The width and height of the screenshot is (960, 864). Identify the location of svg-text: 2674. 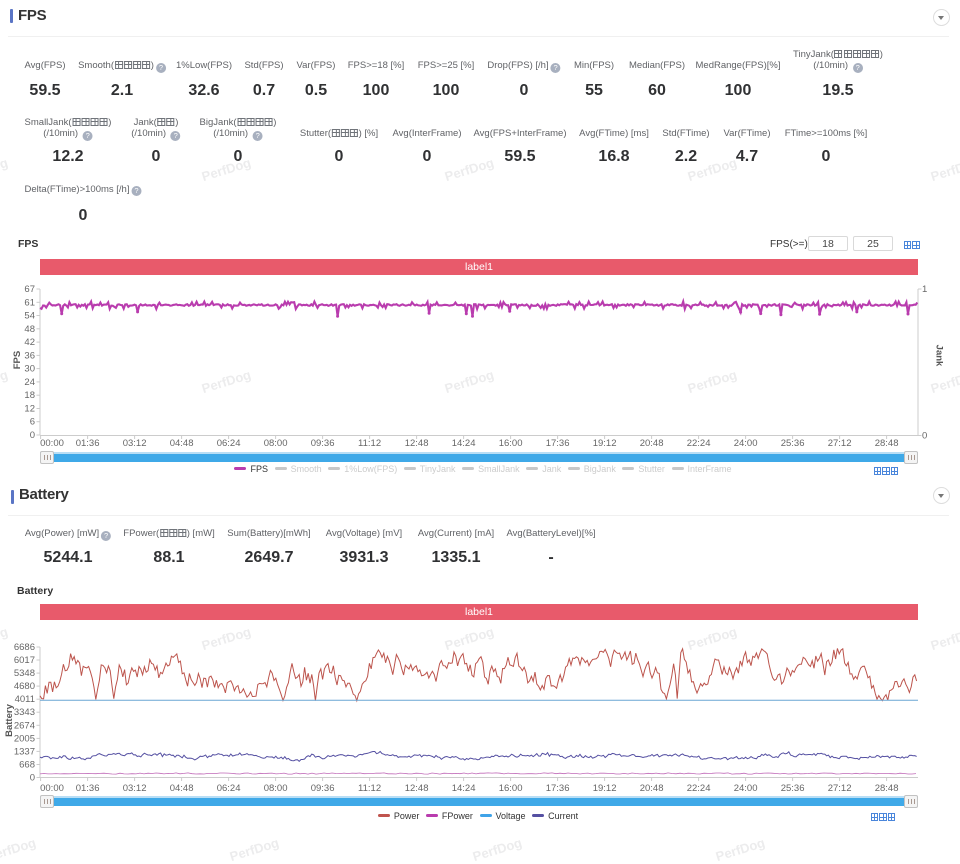
(24, 725).